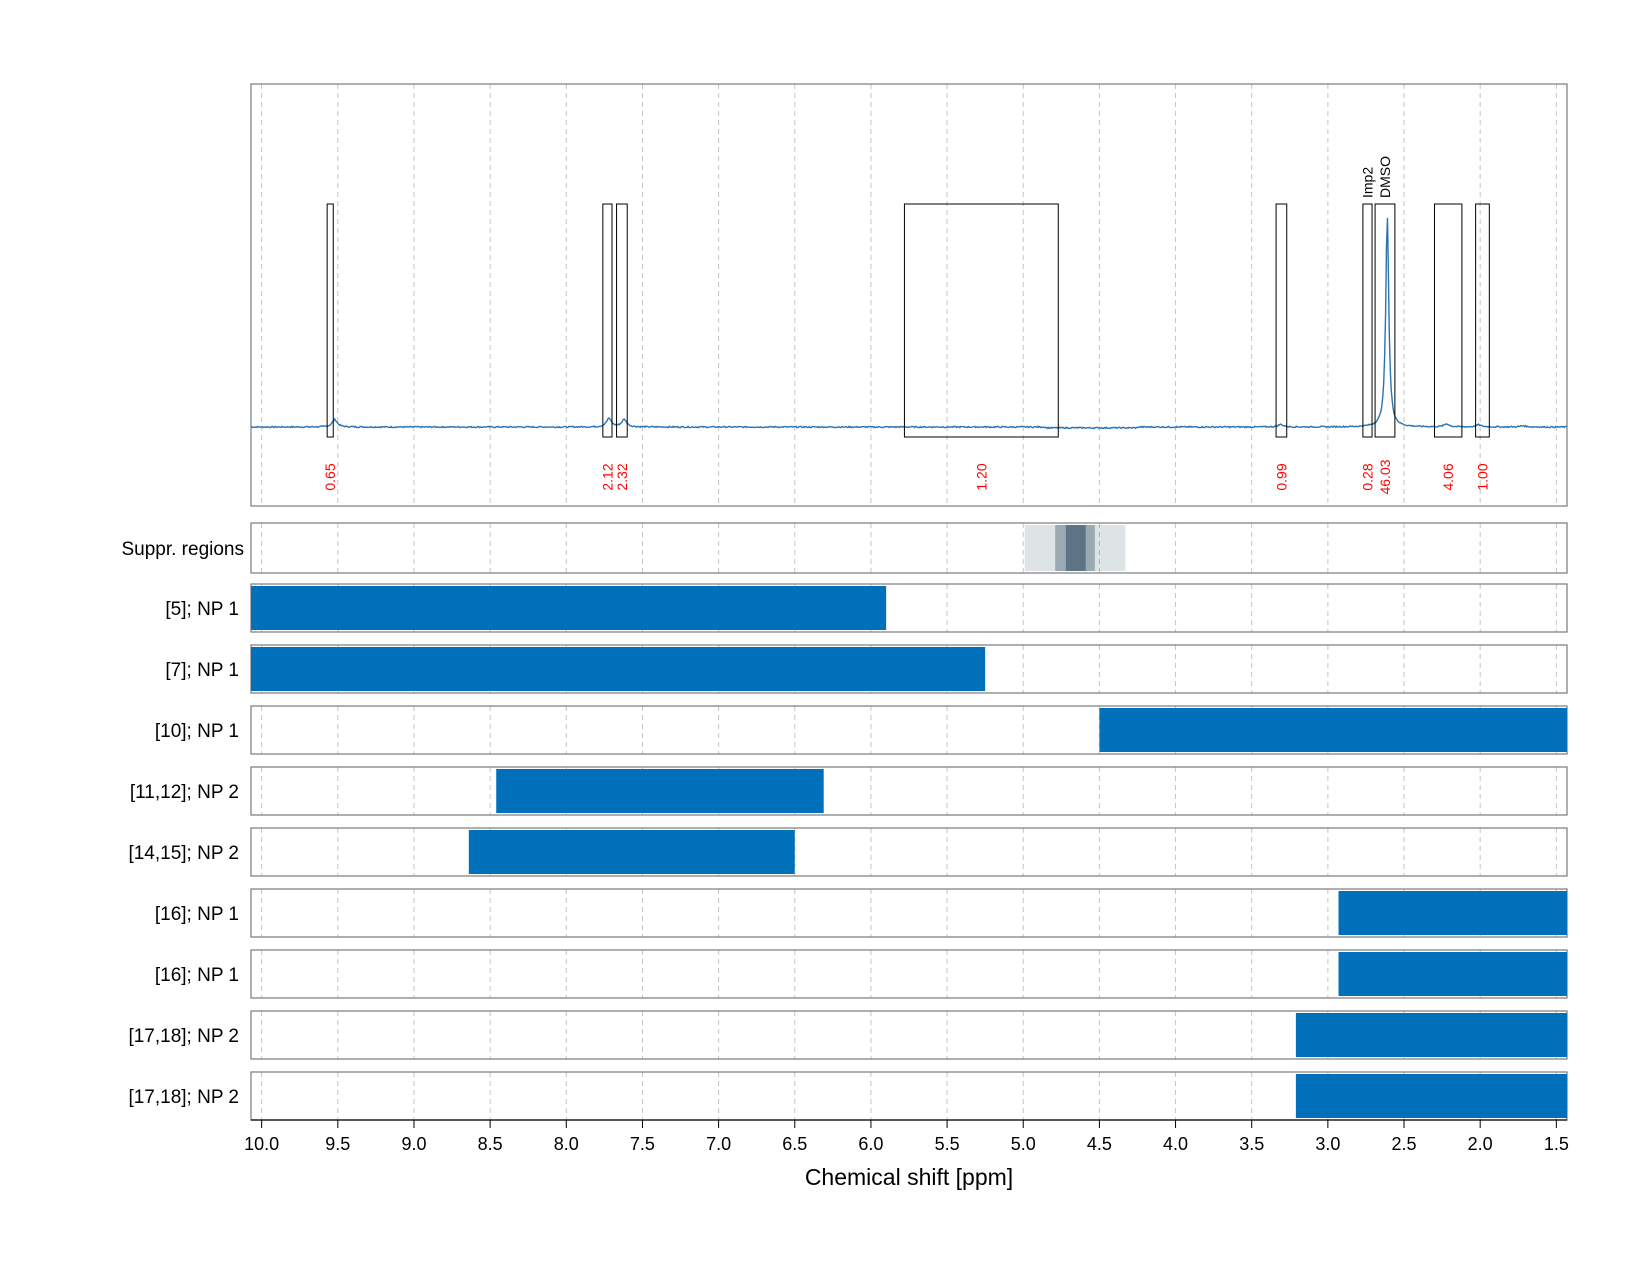  What do you see at coordinates (197, 731) in the screenshot?
I see `range-label: [10]; NP 1` at bounding box center [197, 731].